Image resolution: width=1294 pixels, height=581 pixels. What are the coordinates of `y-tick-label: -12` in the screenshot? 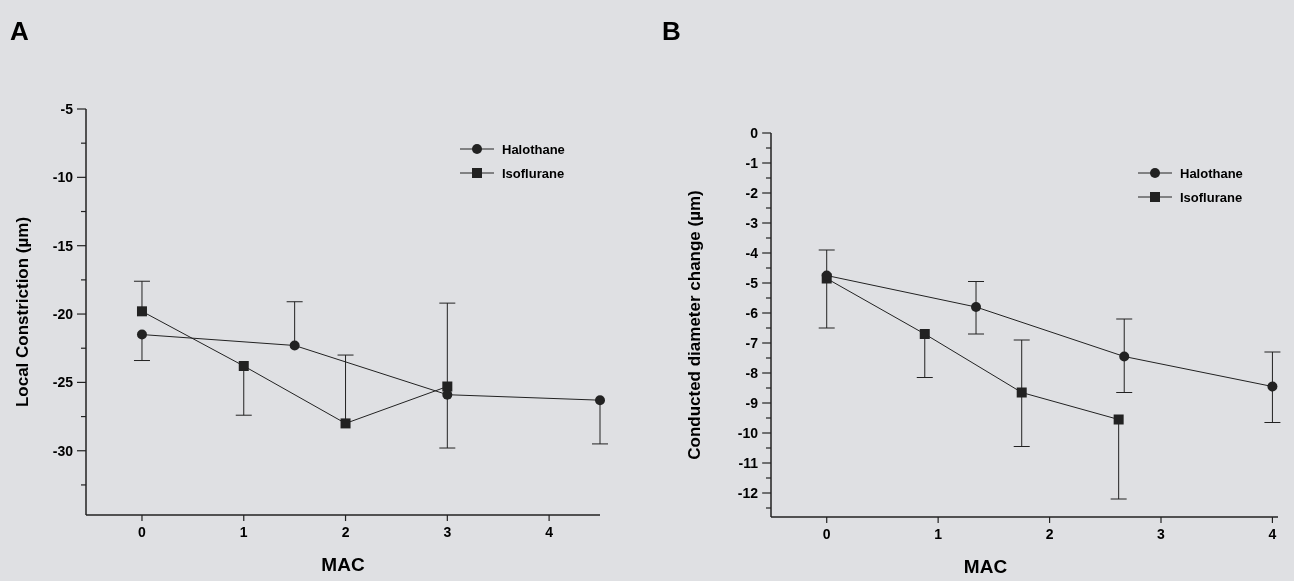 It's located at (748, 493).